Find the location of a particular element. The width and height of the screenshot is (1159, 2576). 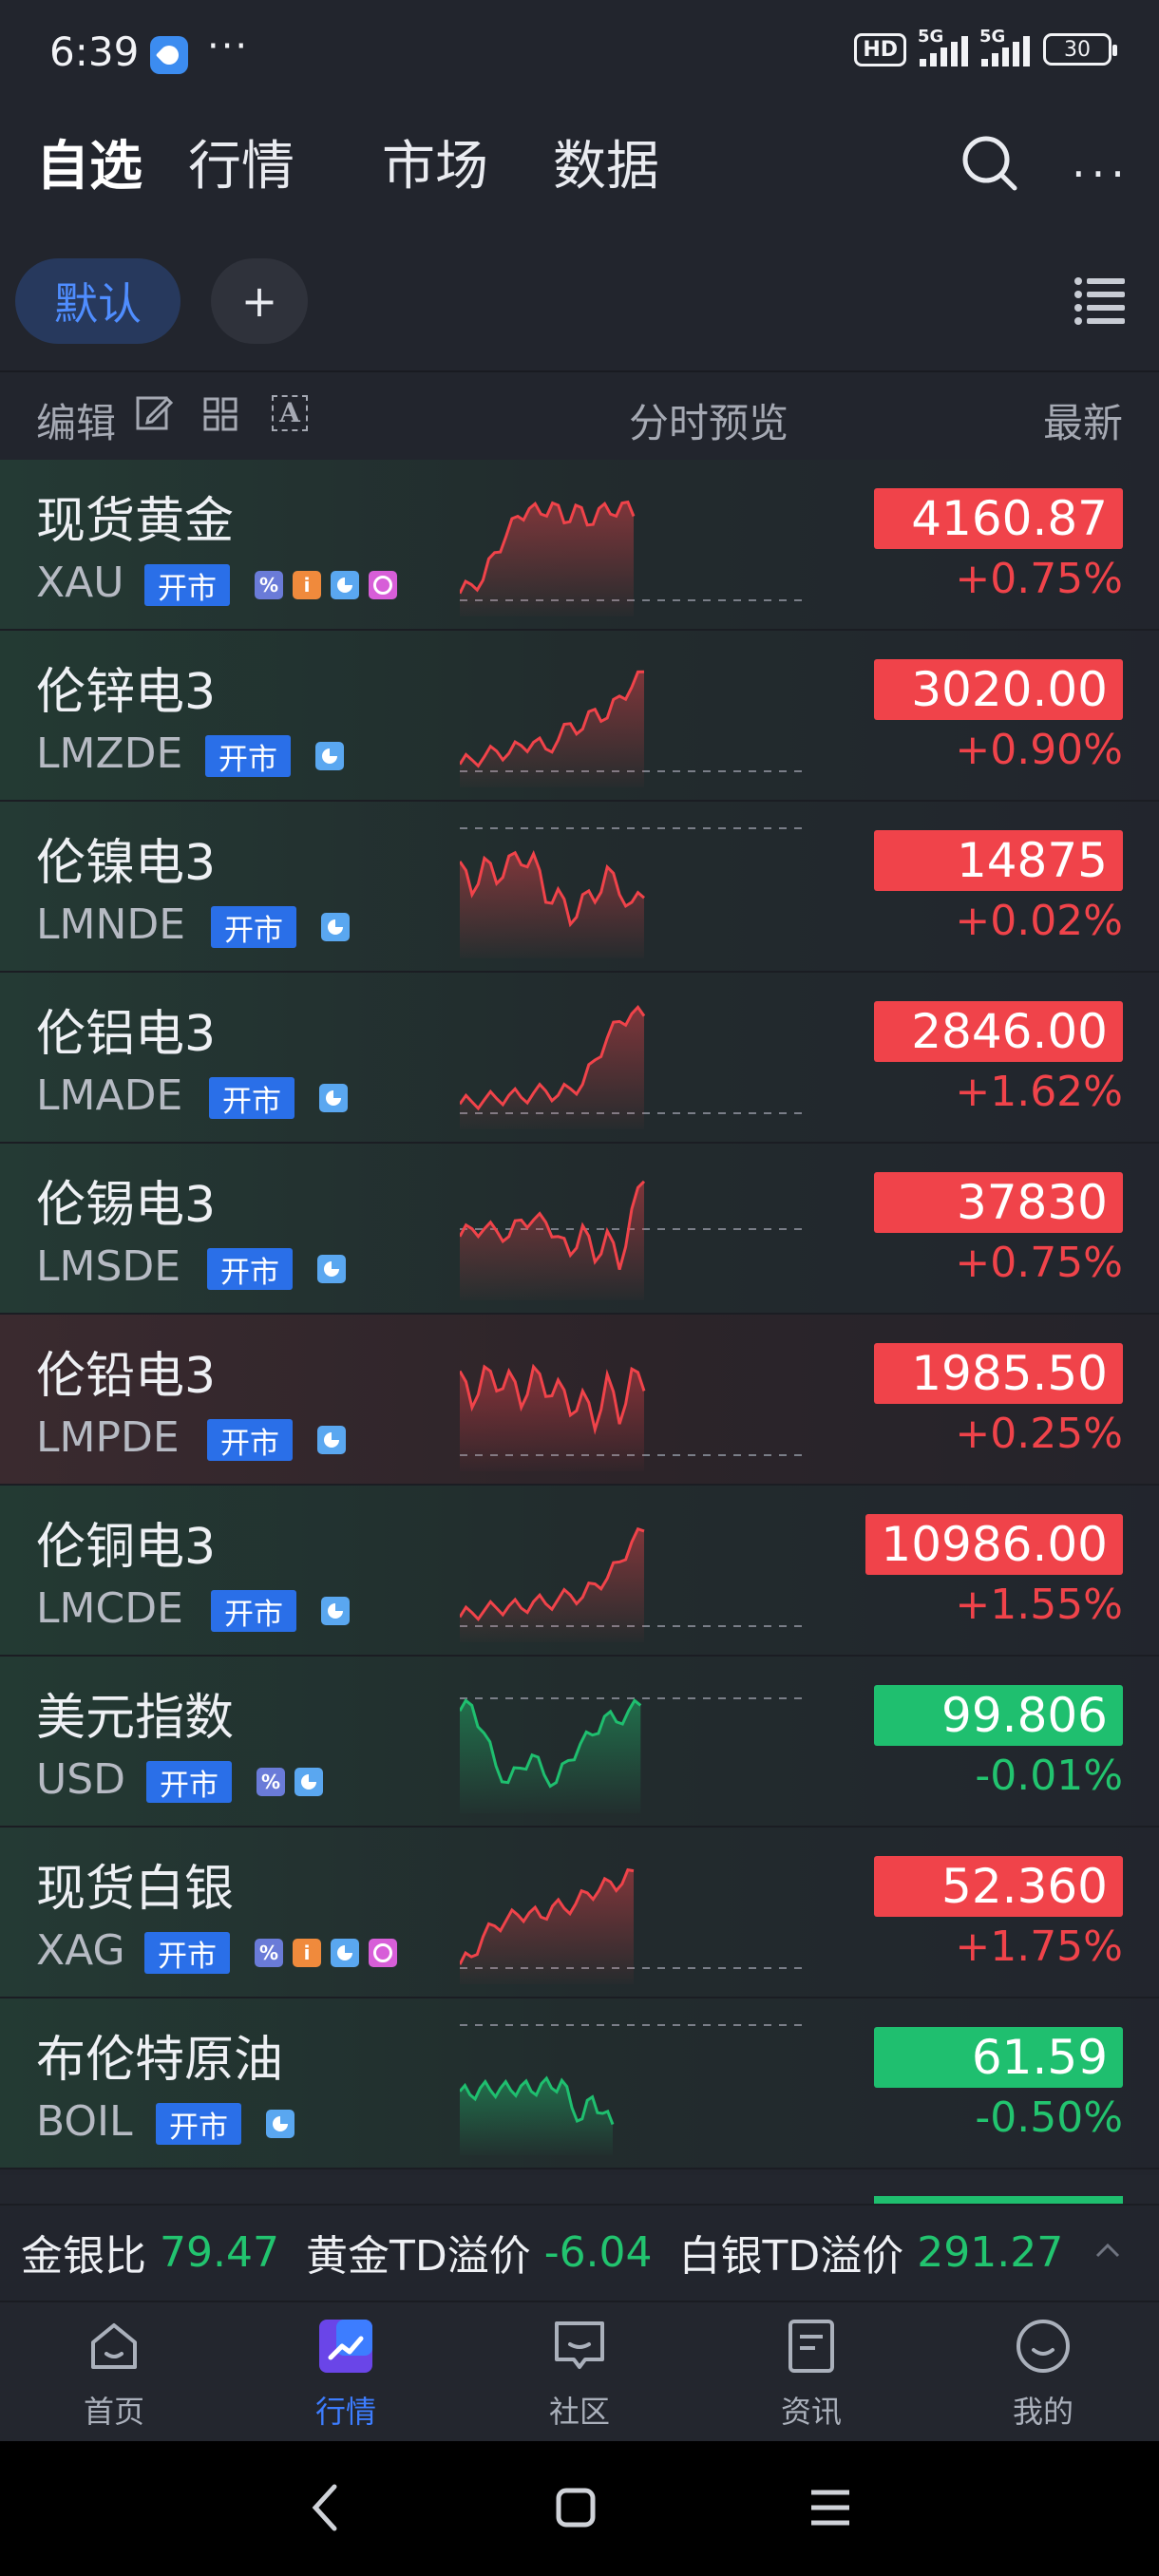

group-default-chip: 默认 is located at coordinates (97, 301).